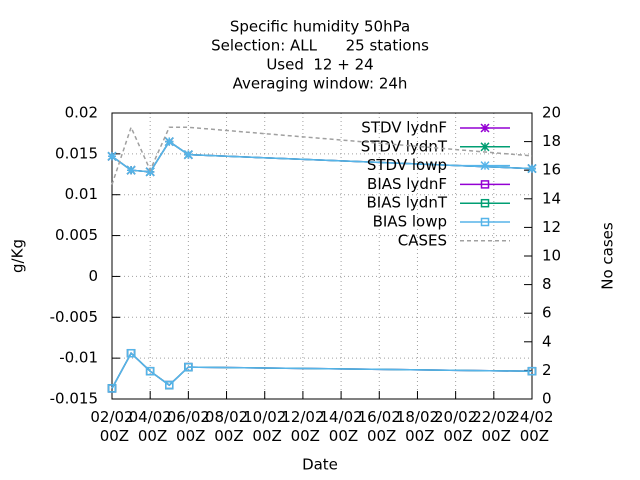 This screenshot has width=640, height=480. Describe the element at coordinates (302, 426) in the screenshot. I see `x-tick-label: 12/02 00Z` at that location.